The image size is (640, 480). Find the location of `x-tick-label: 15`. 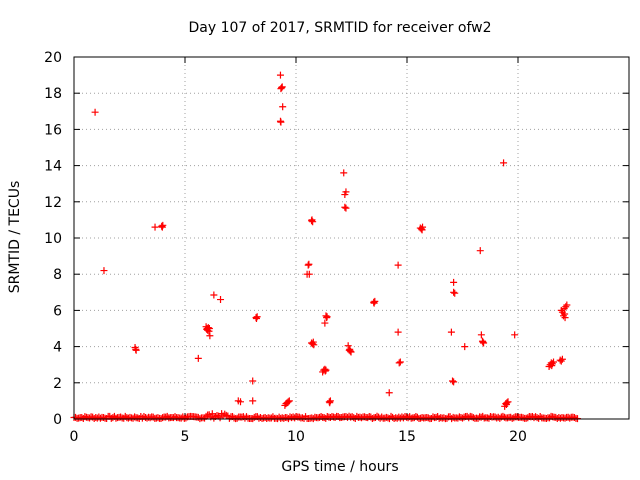

x-tick-label: 15 is located at coordinates (407, 437).